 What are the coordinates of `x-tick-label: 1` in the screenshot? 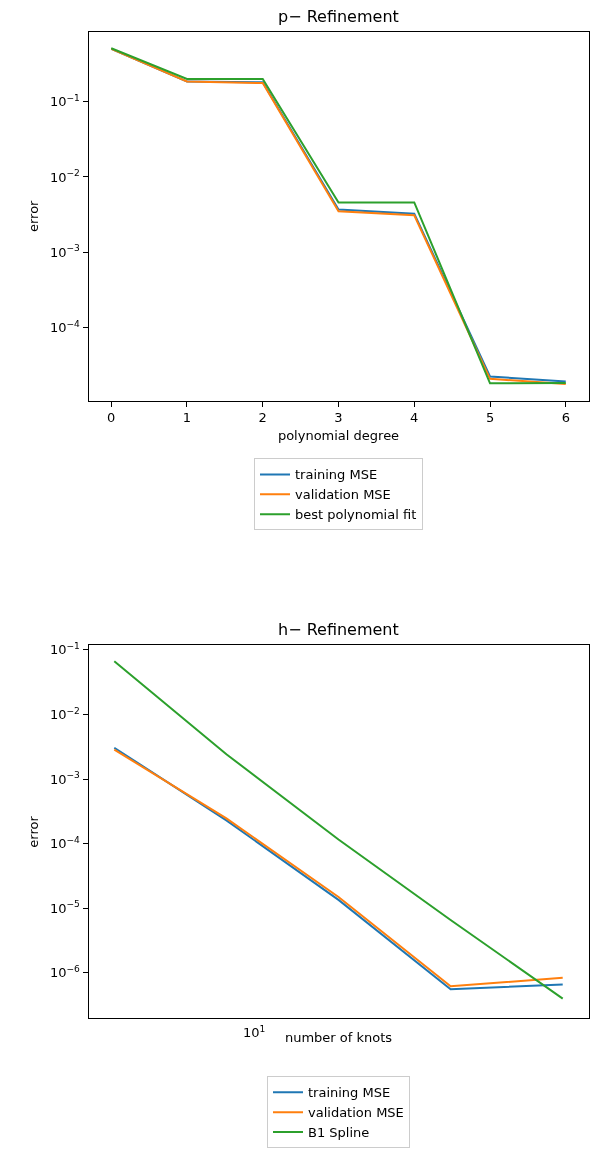 It's located at (187, 418).